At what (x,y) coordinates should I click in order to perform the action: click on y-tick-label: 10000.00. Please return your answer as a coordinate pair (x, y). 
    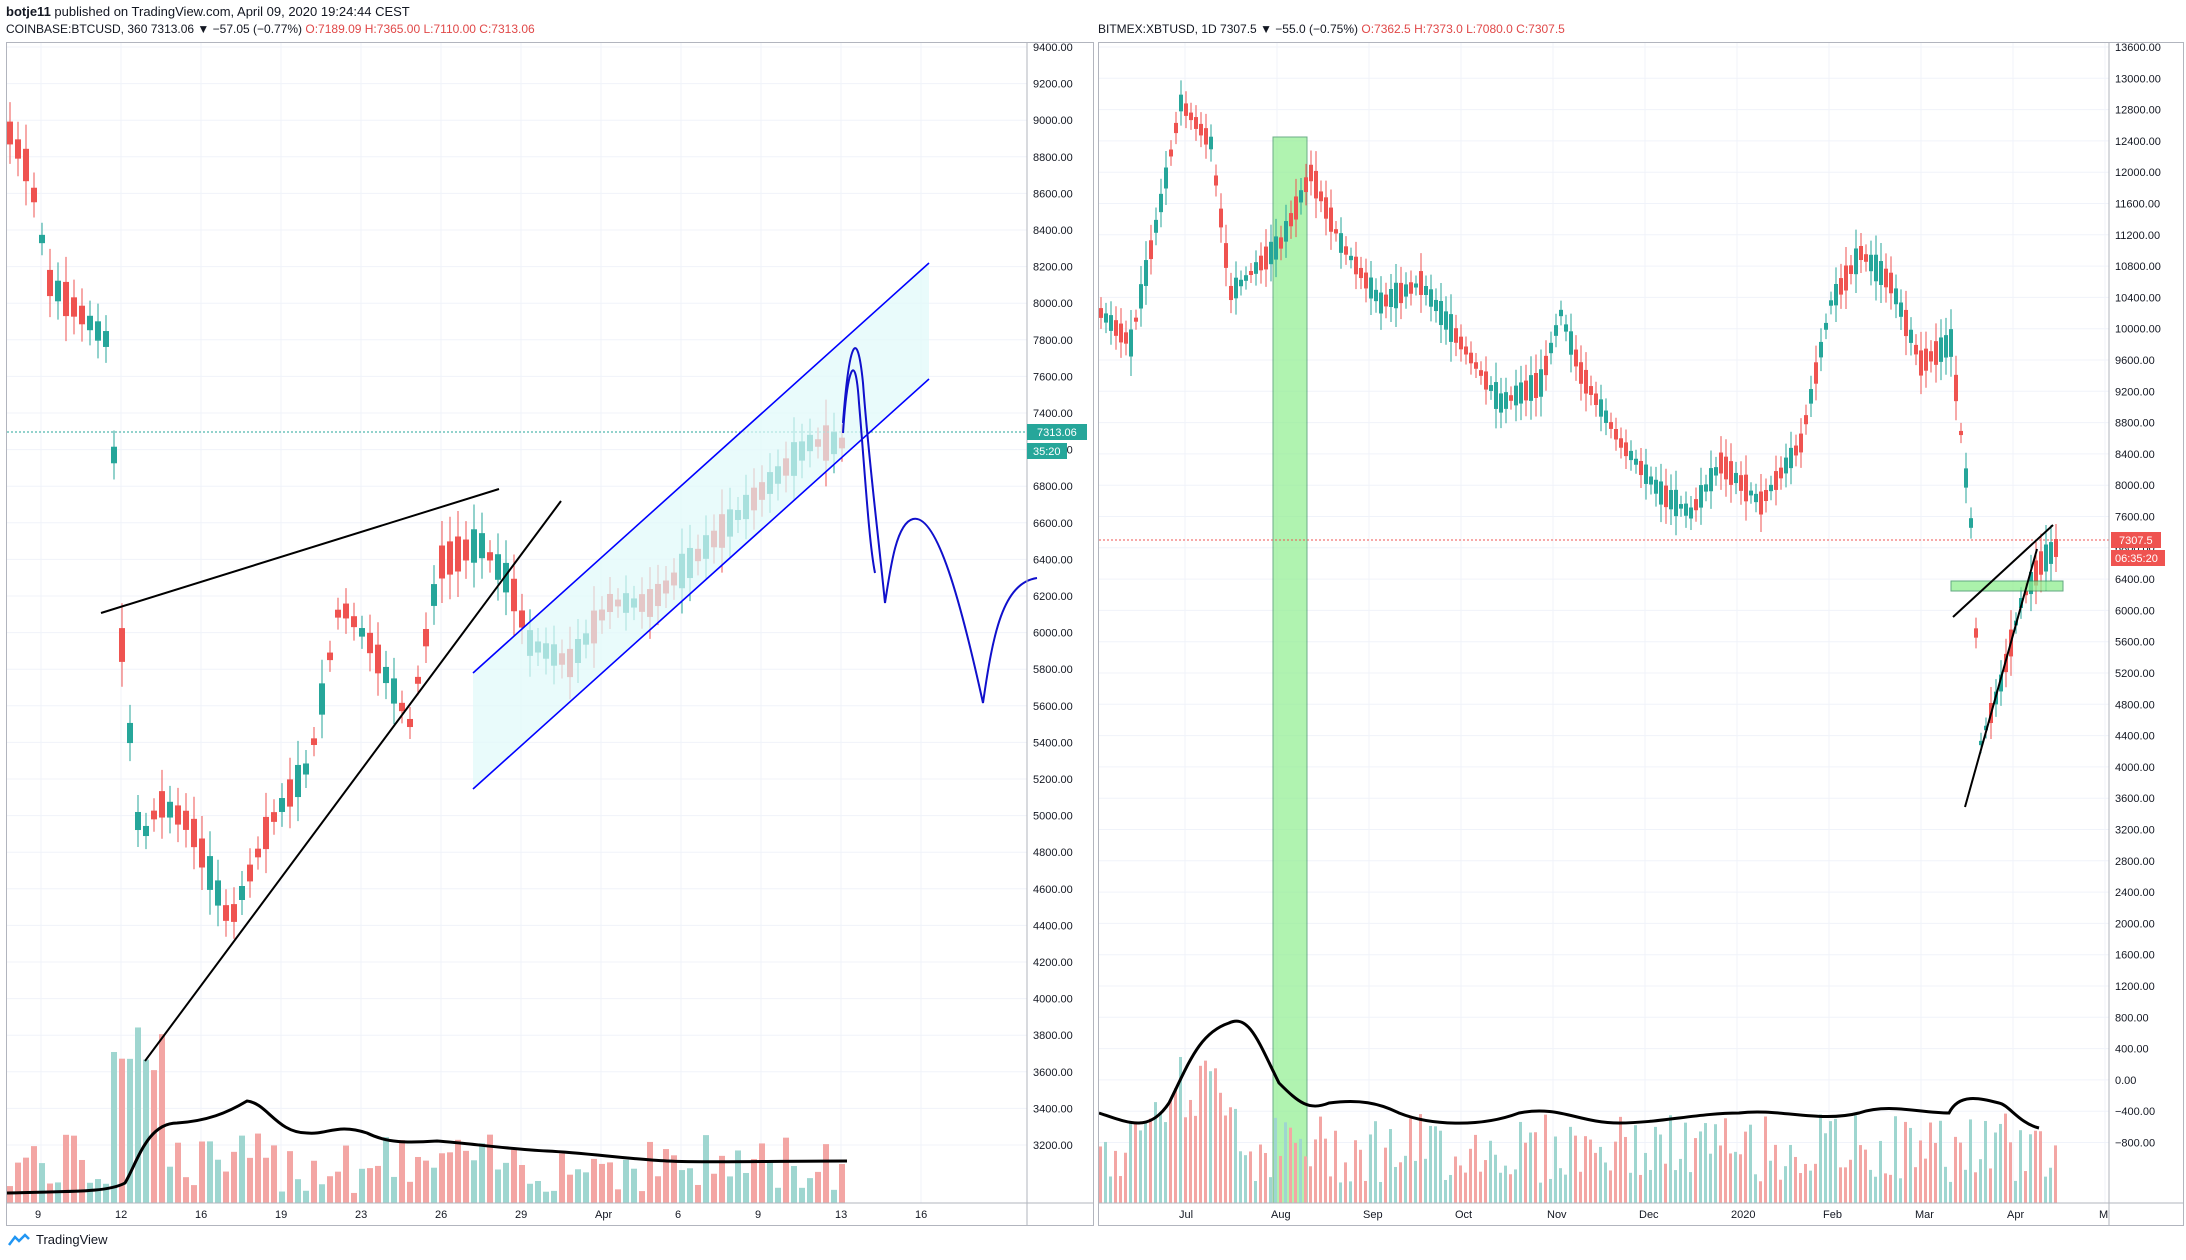
    Looking at the image, I should click on (2138, 330).